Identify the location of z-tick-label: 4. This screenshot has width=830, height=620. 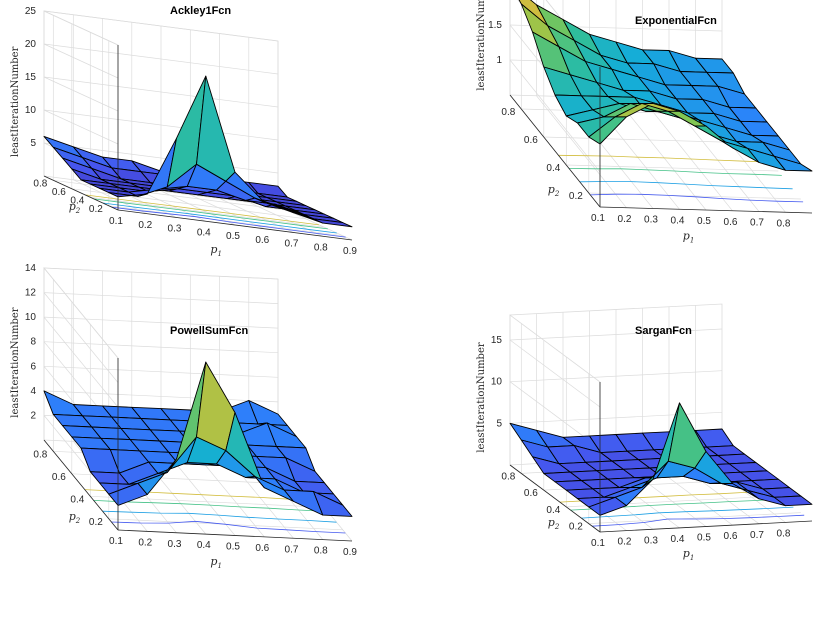
(33, 391).